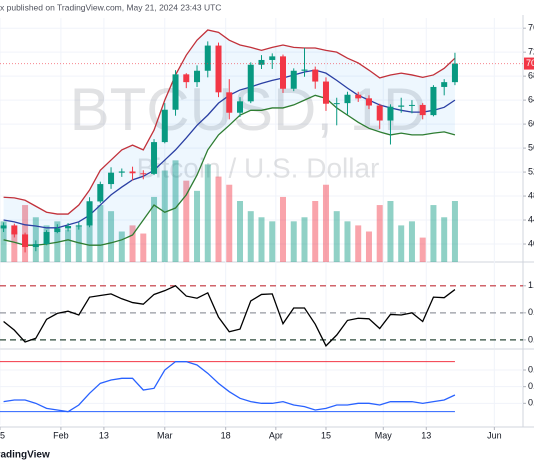  What do you see at coordinates (531, 243) in the screenshot?
I see `y-tick-label: 40000` at bounding box center [531, 243].